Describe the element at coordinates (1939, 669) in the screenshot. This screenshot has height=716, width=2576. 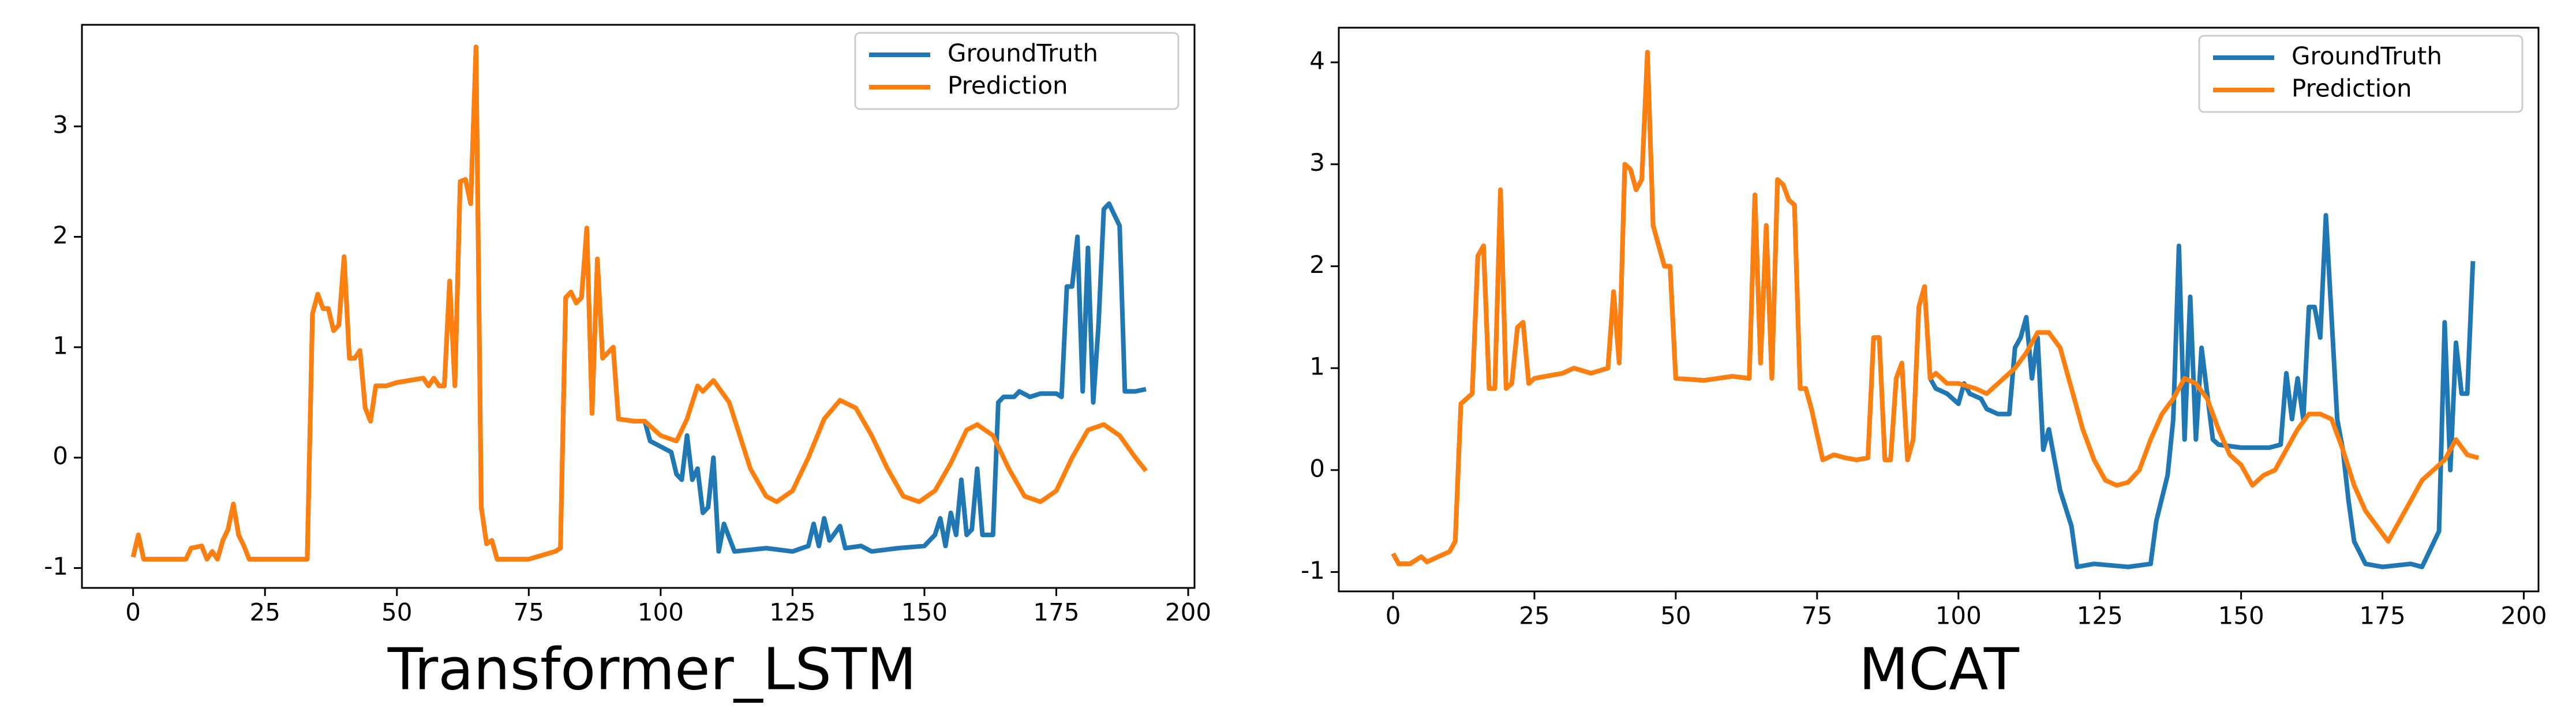
I see `chart-title: MCAT` at that location.